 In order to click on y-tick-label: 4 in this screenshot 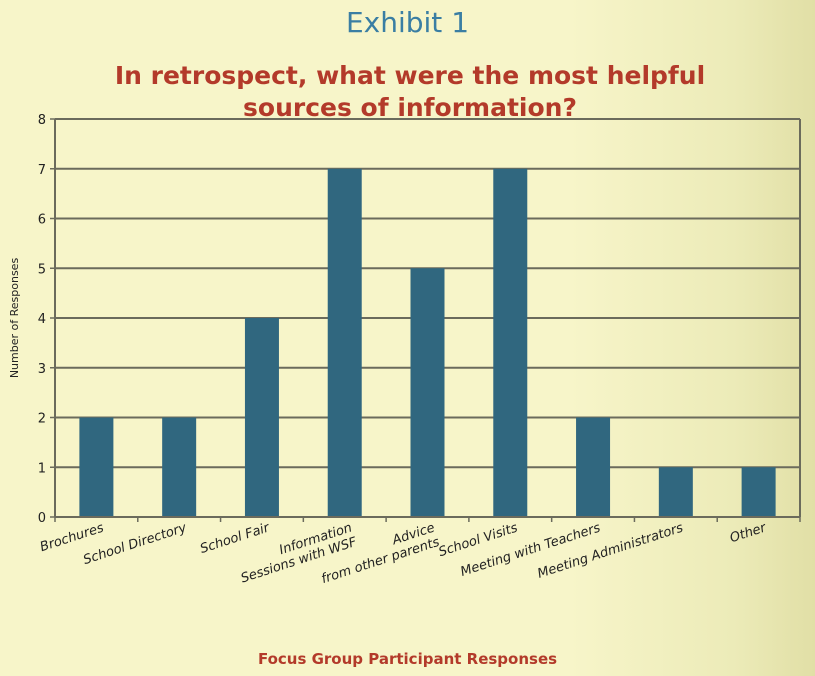, I will do `click(42, 319)`.